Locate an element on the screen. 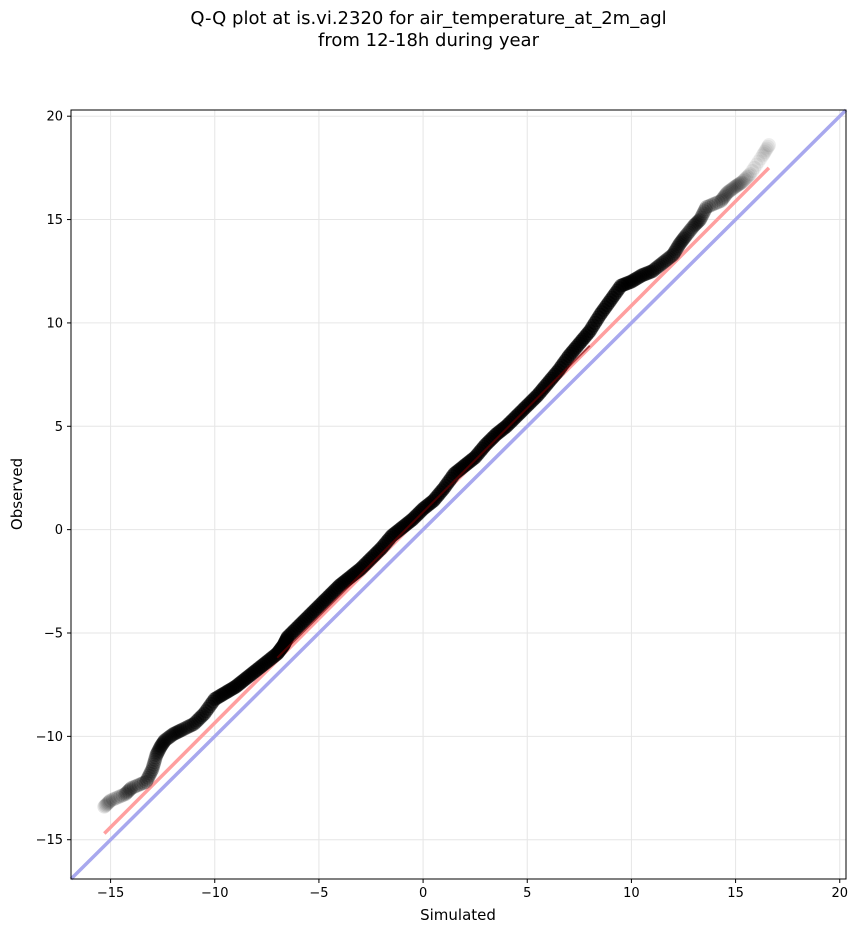 Image resolution: width=857 pixels, height=934 pixels. x-tick-label: 0 is located at coordinates (423, 893).